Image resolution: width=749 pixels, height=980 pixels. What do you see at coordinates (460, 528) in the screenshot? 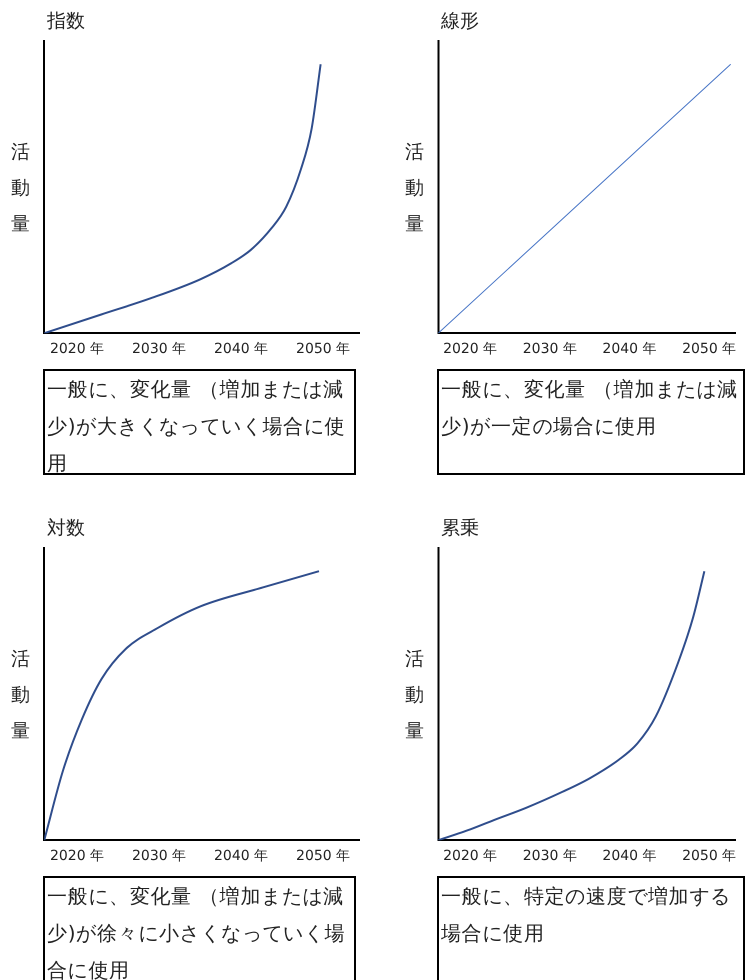
I see `chart-title: 累乗` at bounding box center [460, 528].